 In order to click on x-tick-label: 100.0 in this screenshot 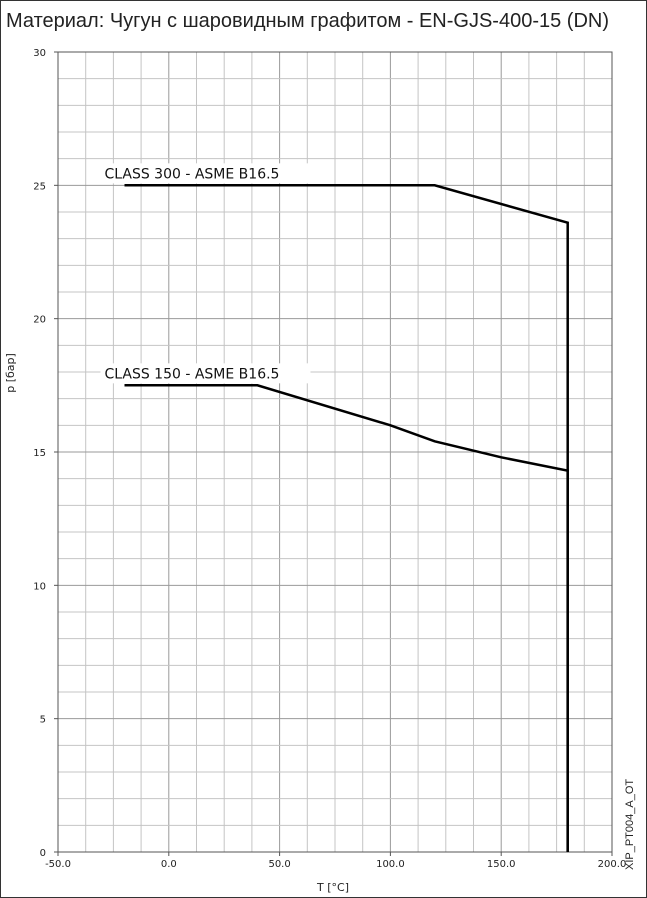, I will do `click(390, 864)`.